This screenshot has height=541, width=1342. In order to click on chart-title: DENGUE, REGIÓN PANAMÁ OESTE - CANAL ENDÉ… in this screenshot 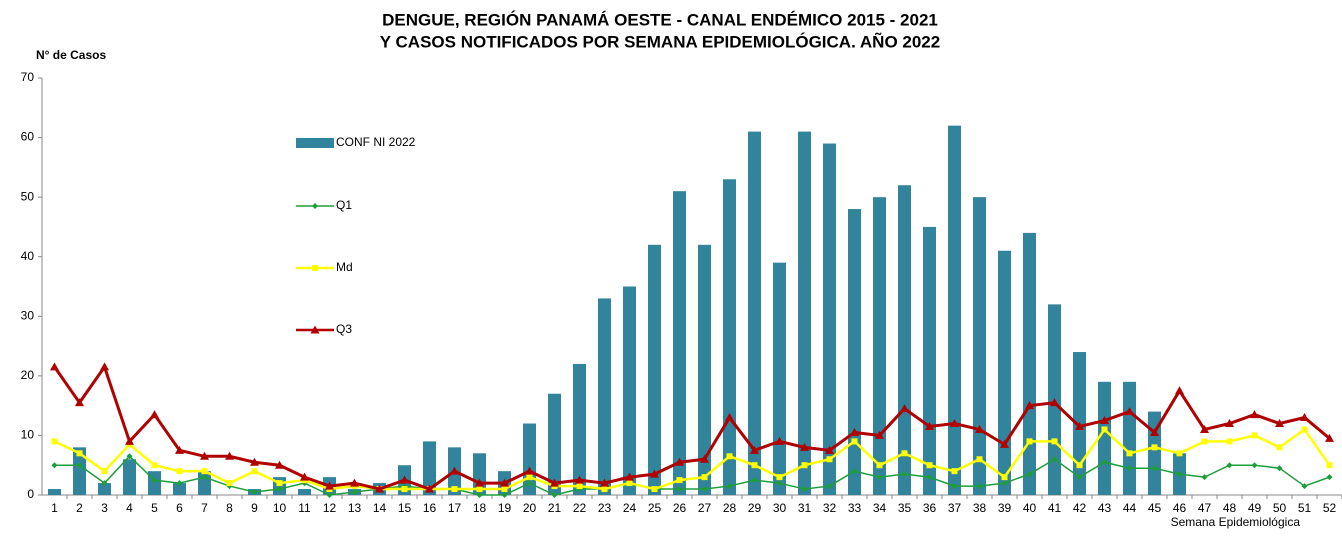, I will do `click(660, 19)`.